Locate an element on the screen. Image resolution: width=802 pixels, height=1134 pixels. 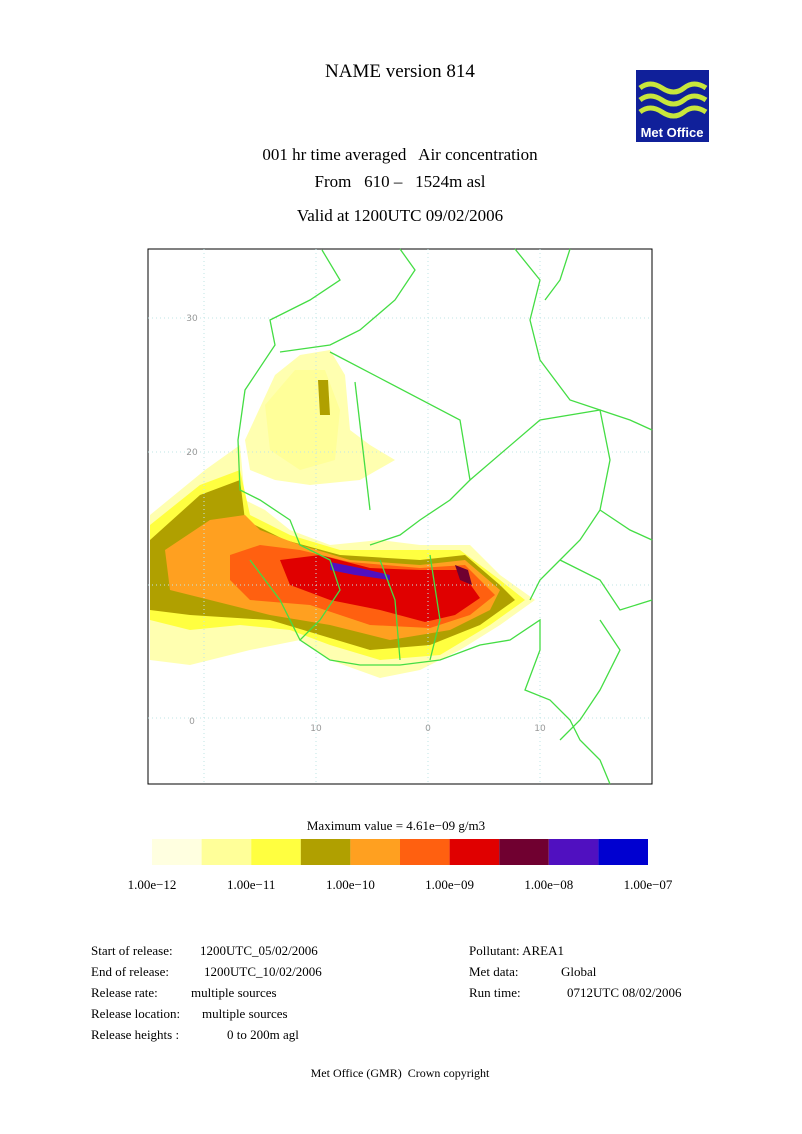
colorbar-label: 1.00e−09 is located at coordinates (449, 884).